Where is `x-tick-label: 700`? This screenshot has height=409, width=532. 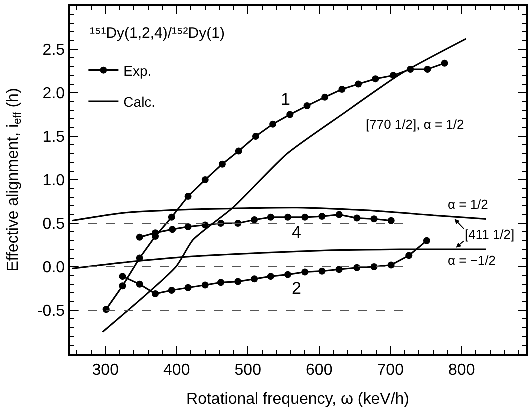
x-tick-label: 700 is located at coordinates (390, 370).